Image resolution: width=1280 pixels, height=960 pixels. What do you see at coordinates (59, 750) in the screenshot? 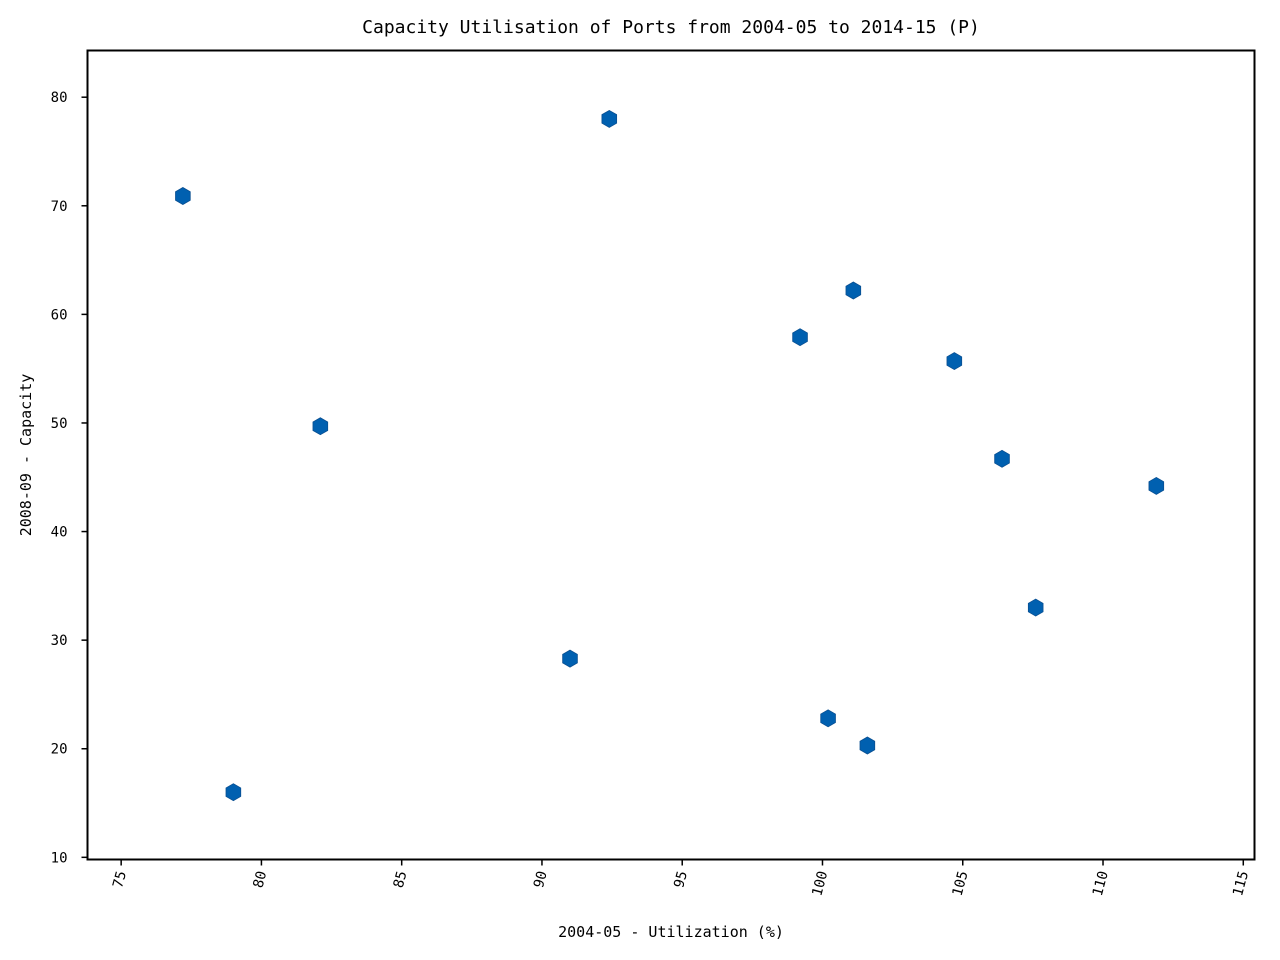
I see `y-tick-label: 20` at bounding box center [59, 750].